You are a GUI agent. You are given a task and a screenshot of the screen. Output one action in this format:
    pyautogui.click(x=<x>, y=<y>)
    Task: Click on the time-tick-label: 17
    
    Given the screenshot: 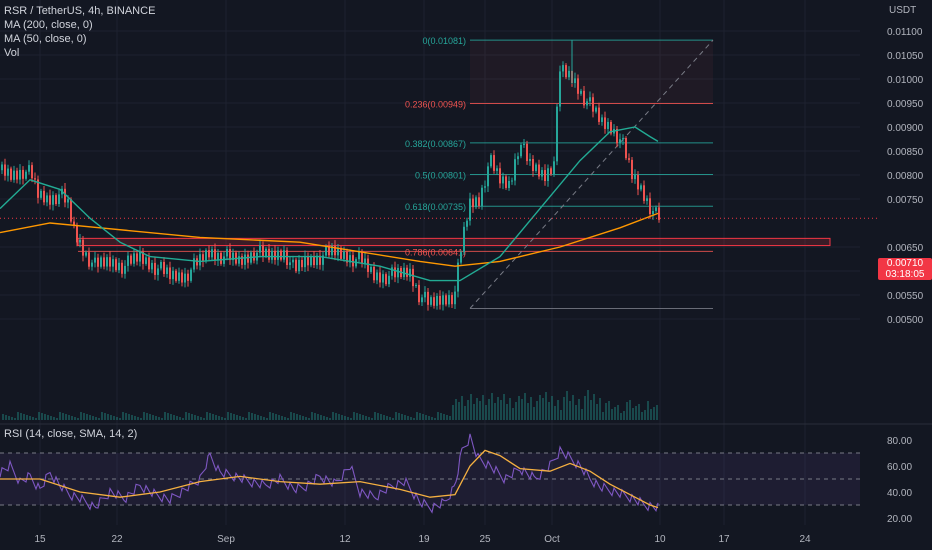 What is the action you would take?
    pyautogui.click(x=724, y=539)
    